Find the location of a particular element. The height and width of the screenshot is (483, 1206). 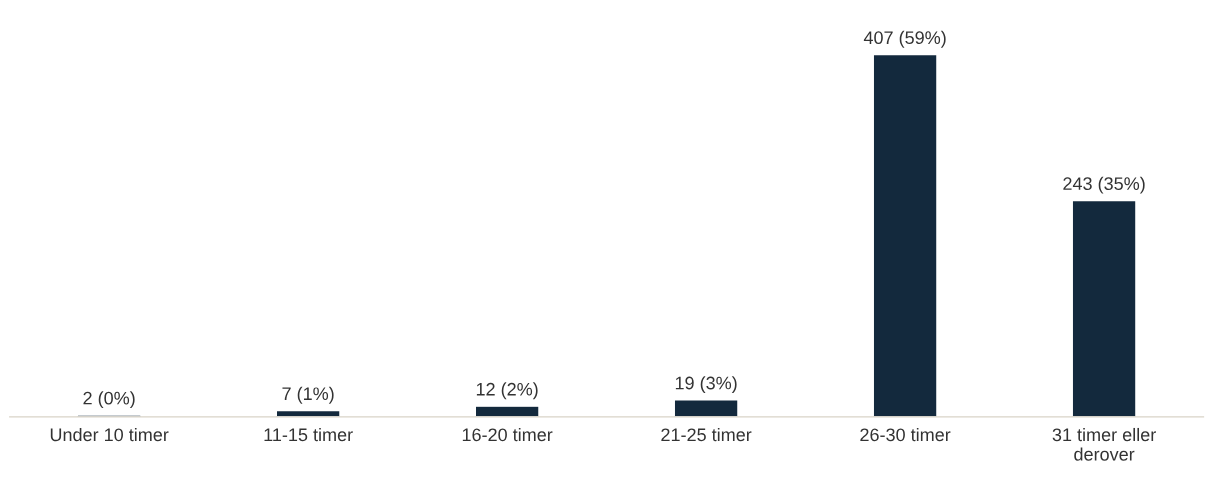

data-label: 407 (59%) is located at coordinates (904, 39).